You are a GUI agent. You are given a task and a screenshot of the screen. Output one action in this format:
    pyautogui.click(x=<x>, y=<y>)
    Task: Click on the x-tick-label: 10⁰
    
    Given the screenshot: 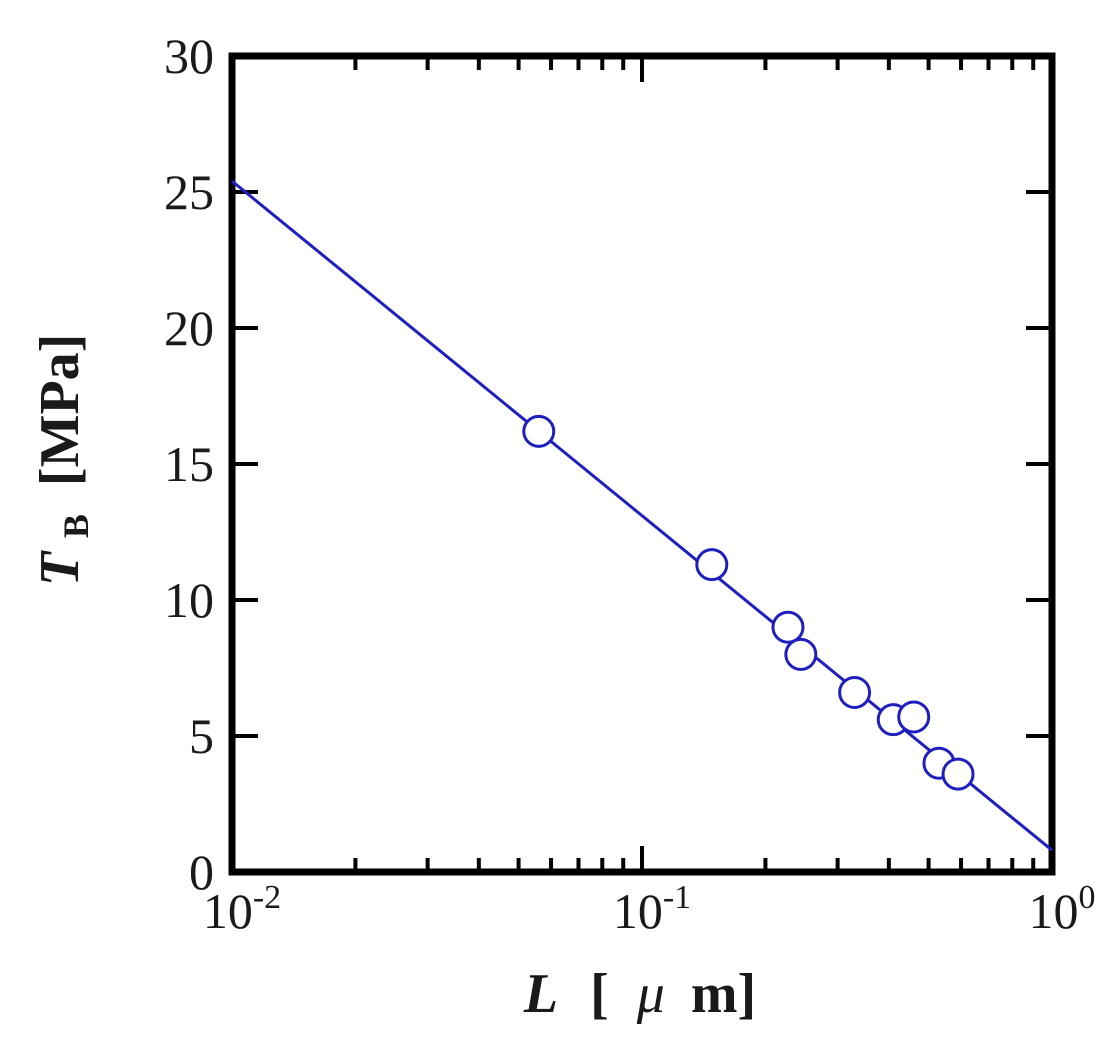 What is the action you would take?
    pyautogui.click(x=1062, y=909)
    